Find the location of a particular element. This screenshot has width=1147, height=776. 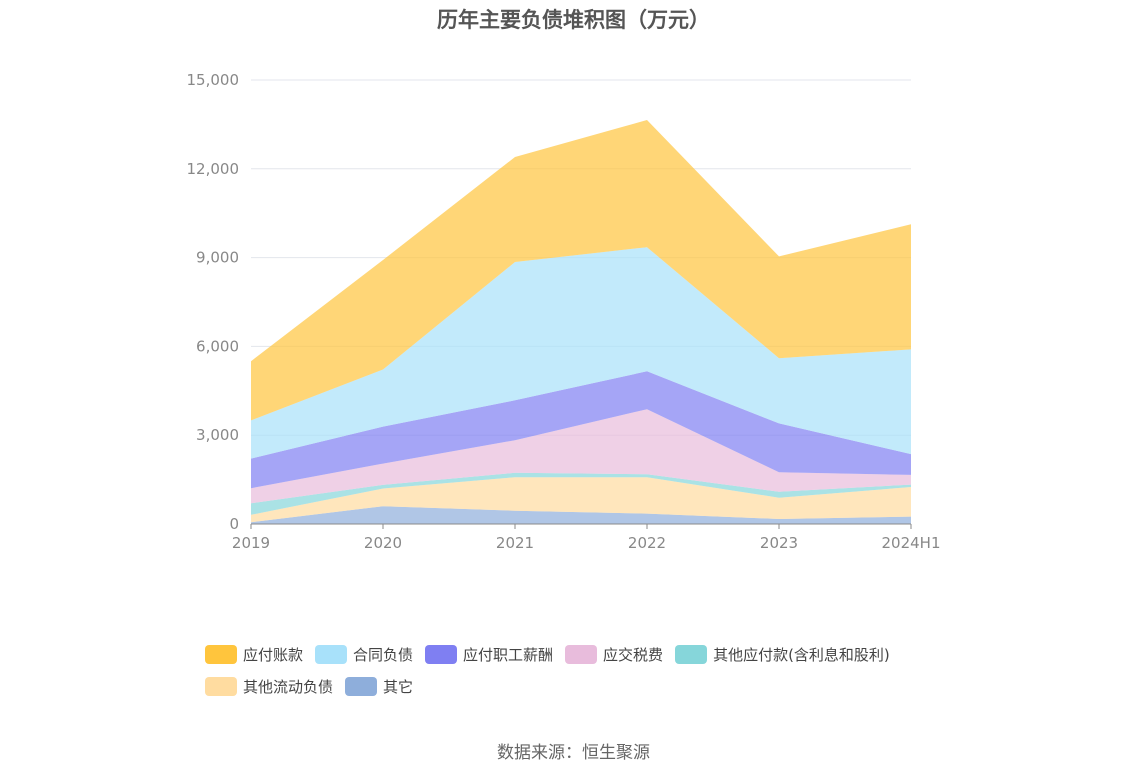

legend-label: 其他应付款(含利息和股利) is located at coordinates (801, 654).